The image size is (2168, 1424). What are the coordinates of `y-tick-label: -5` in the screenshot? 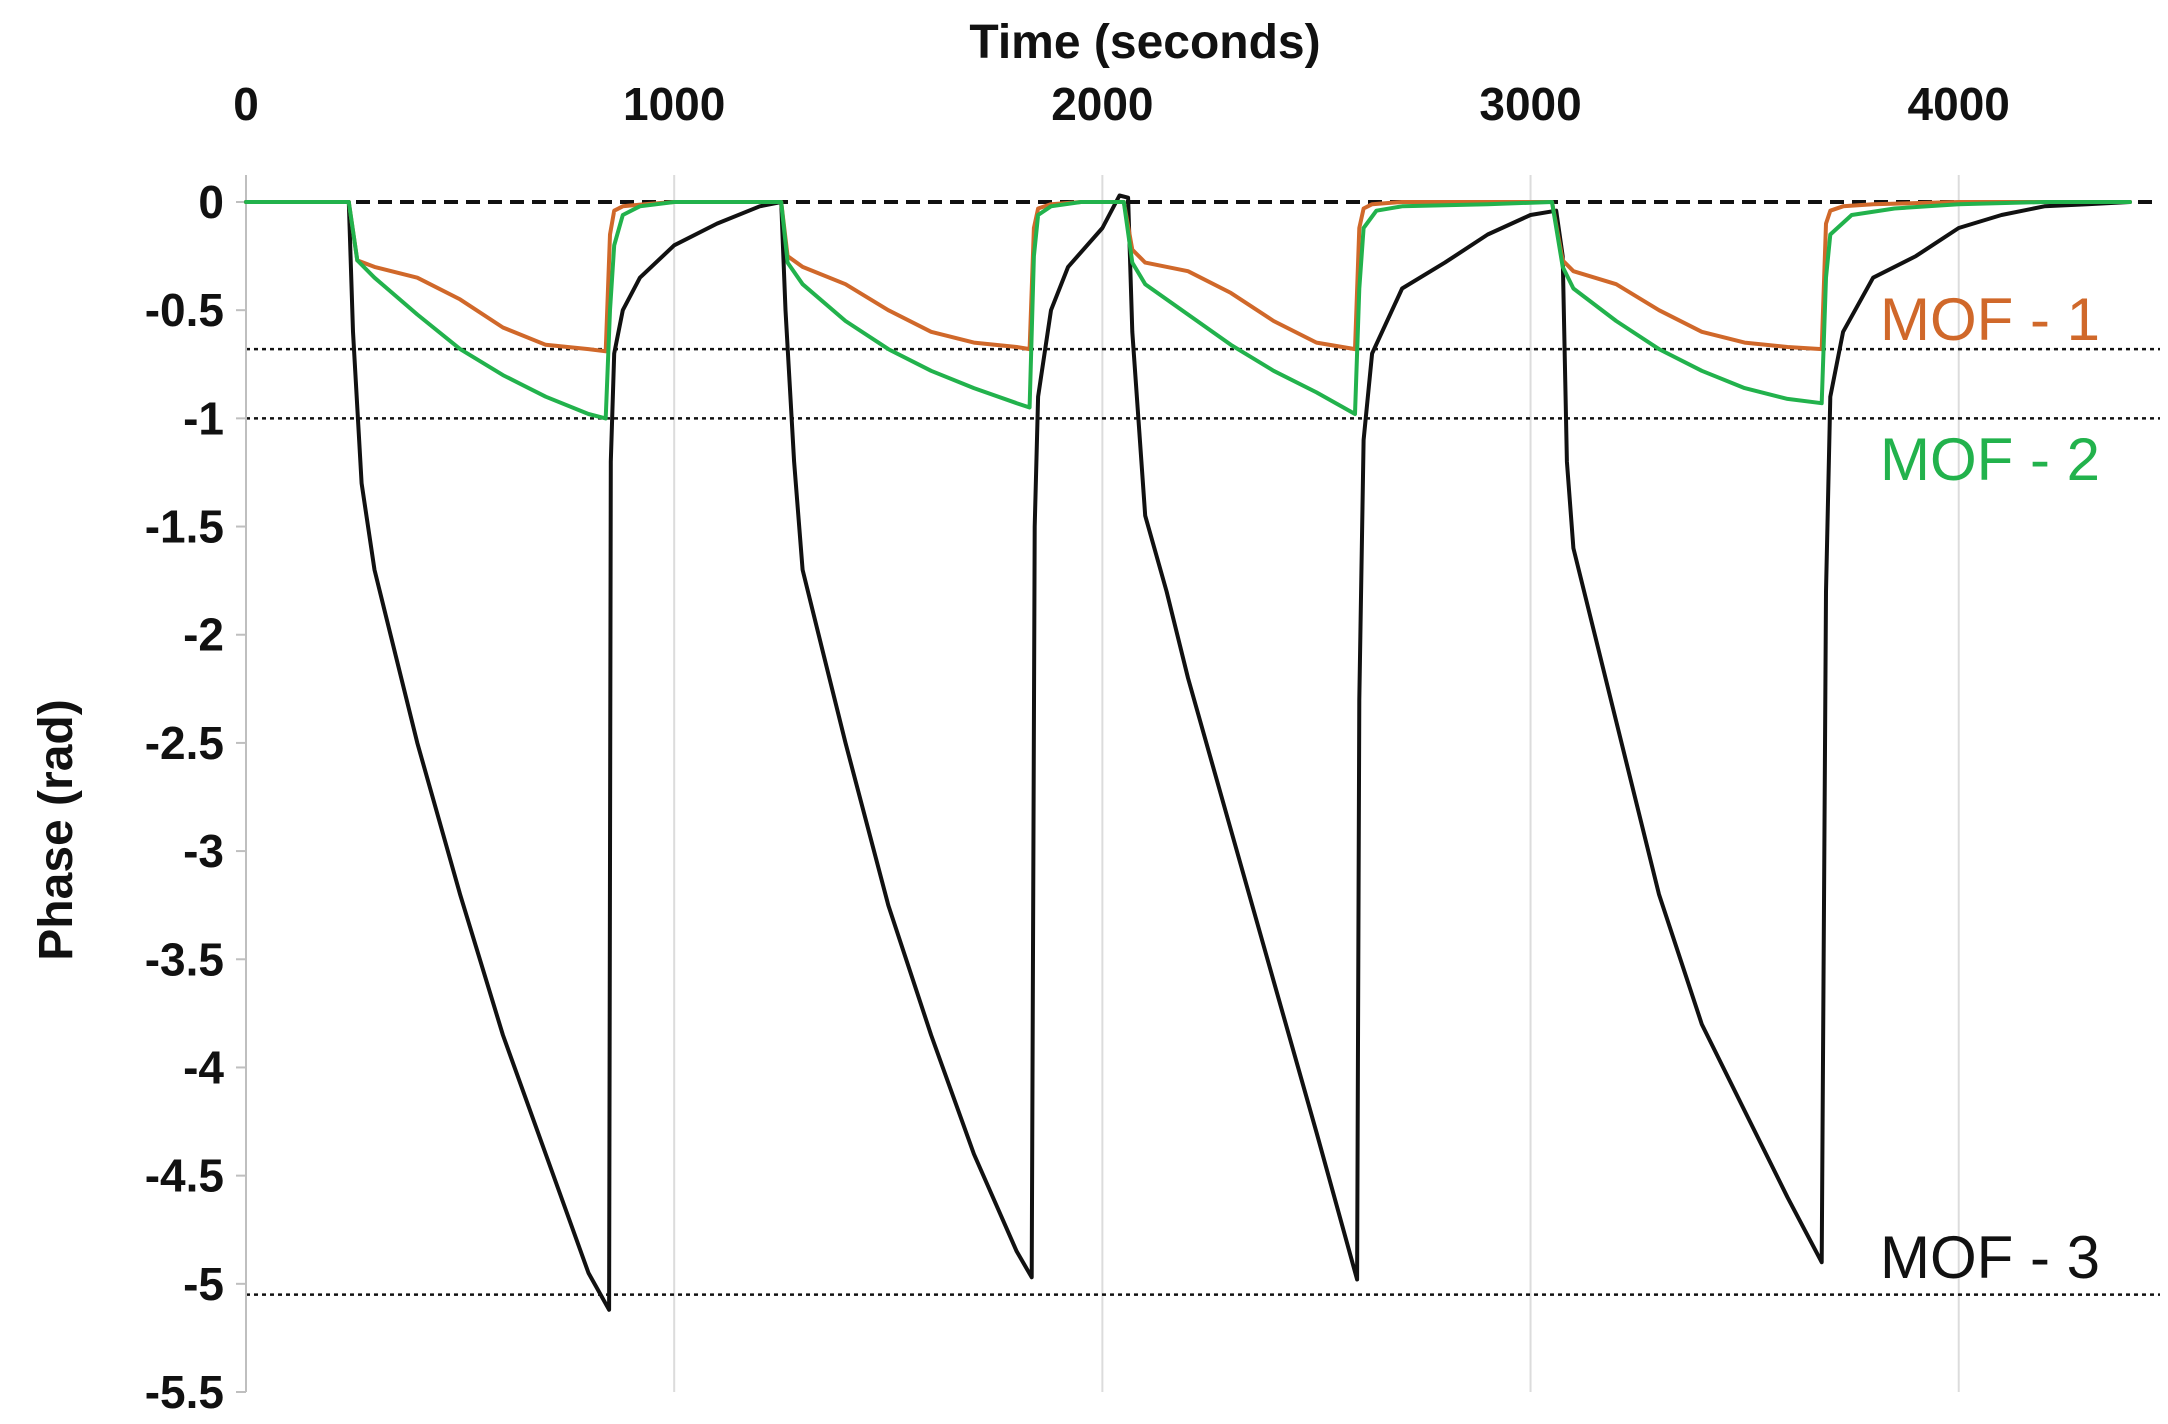 It's located at (203, 1284).